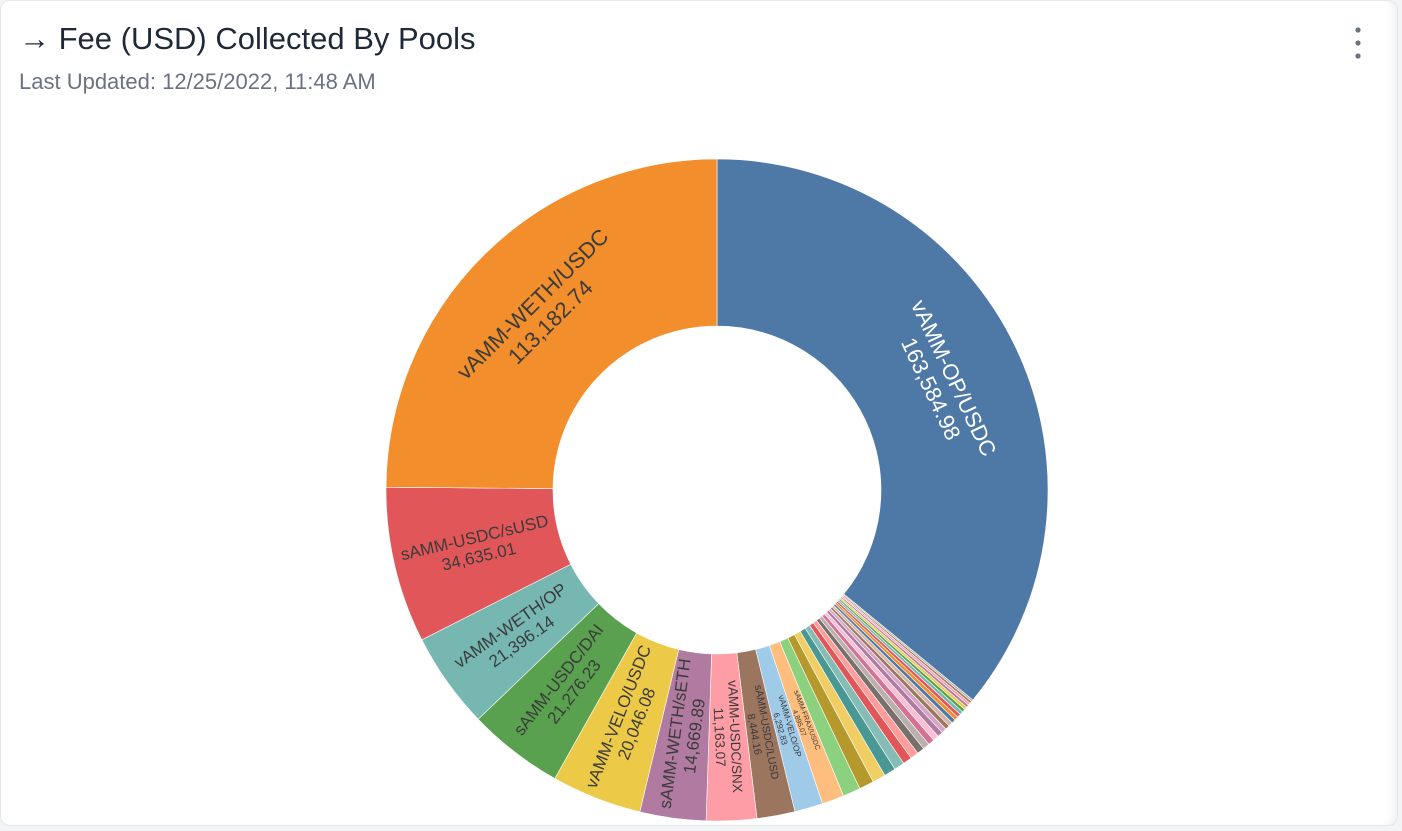  What do you see at coordinates (267, 38) in the screenshot?
I see `title: Fee (USD) Collected By Pools` at bounding box center [267, 38].